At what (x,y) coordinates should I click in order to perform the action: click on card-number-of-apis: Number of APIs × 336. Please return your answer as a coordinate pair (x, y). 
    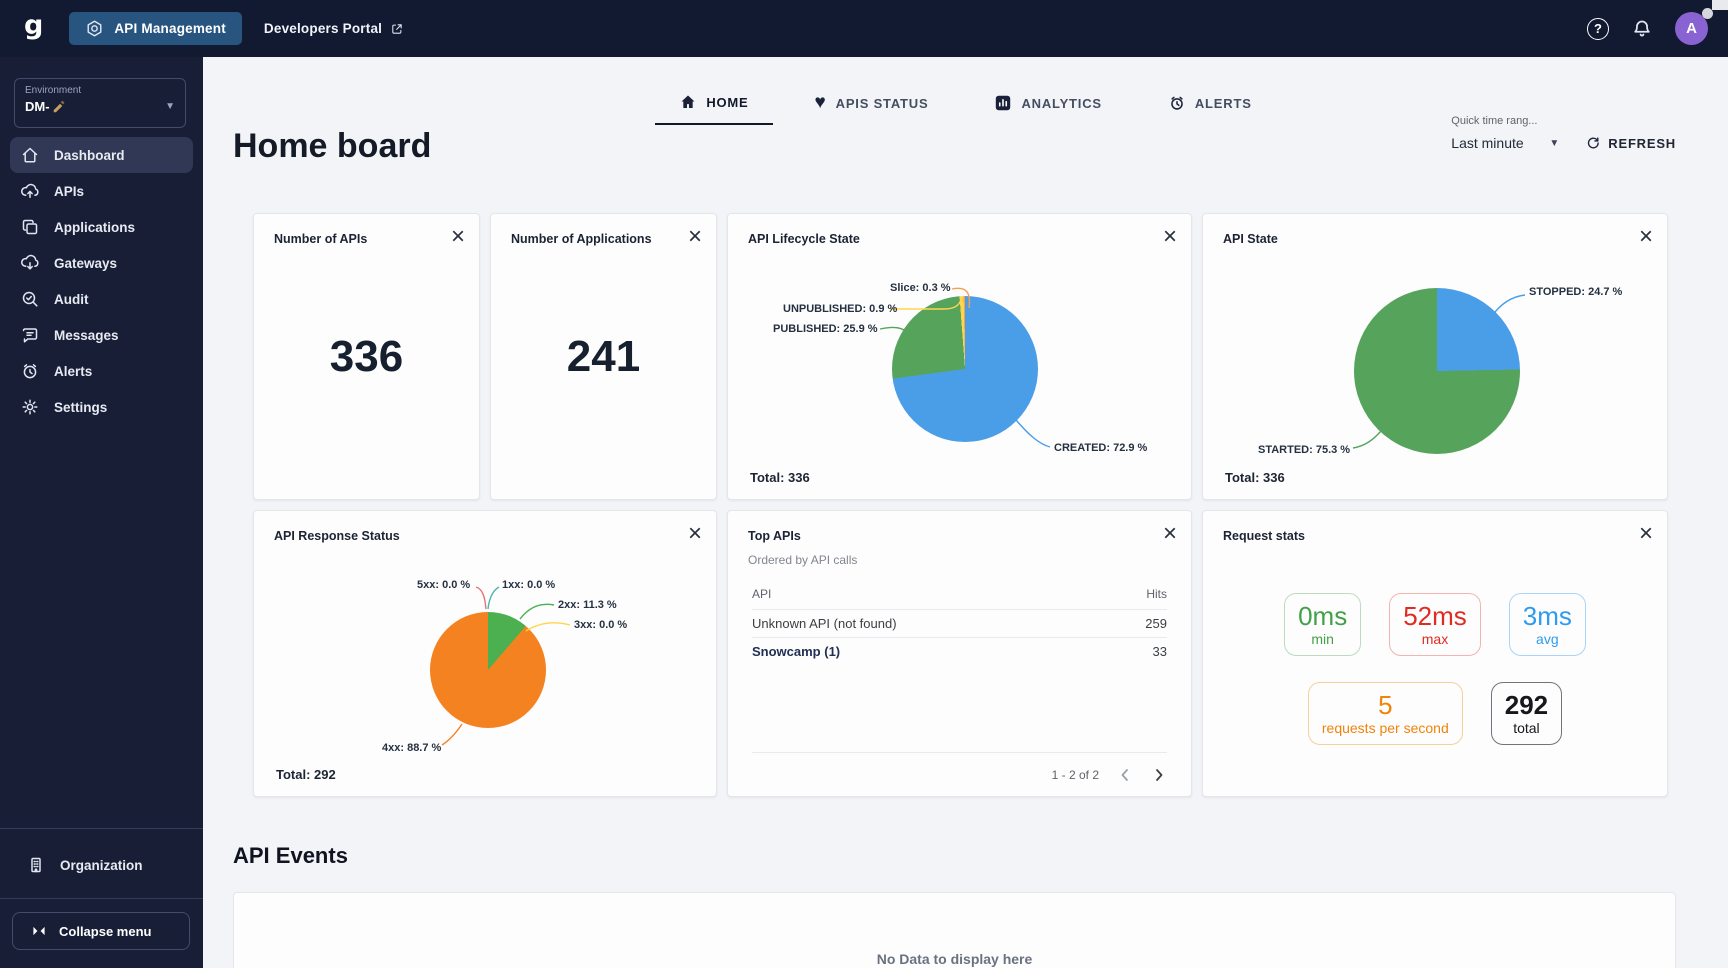
    Looking at the image, I should click on (366, 356).